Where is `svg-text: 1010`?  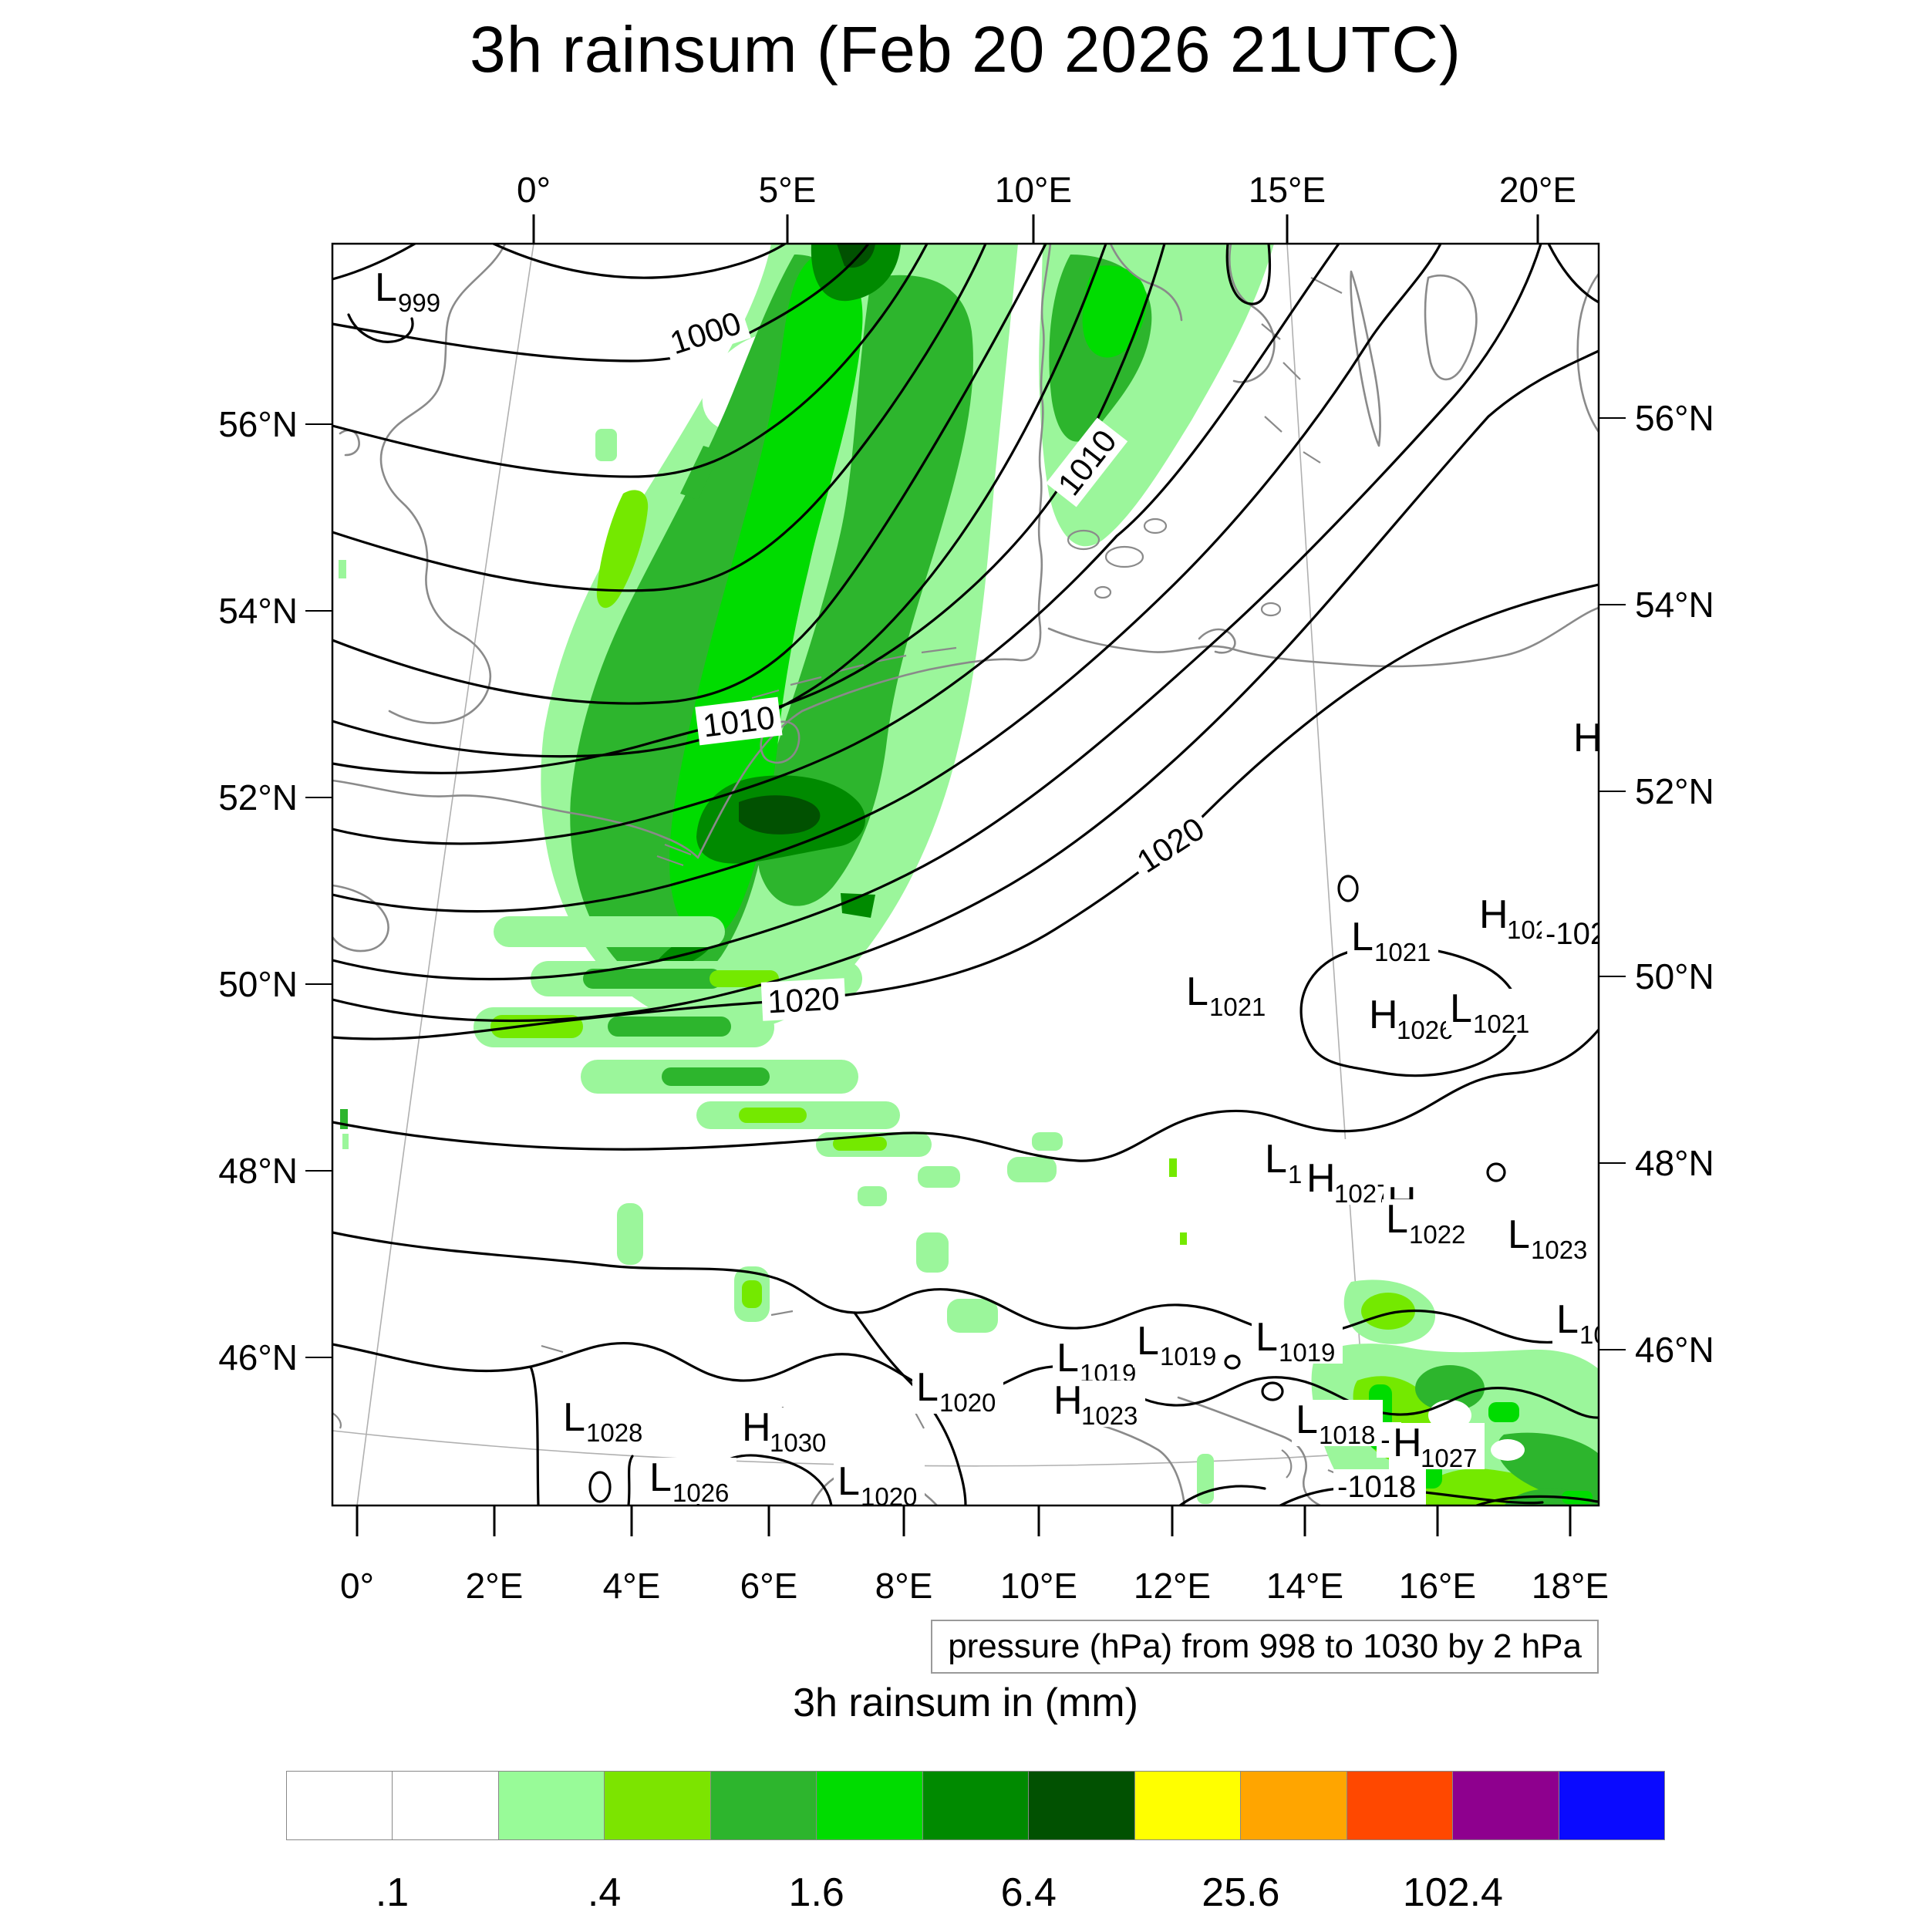
svg-text: 1010 is located at coordinates (739, 721).